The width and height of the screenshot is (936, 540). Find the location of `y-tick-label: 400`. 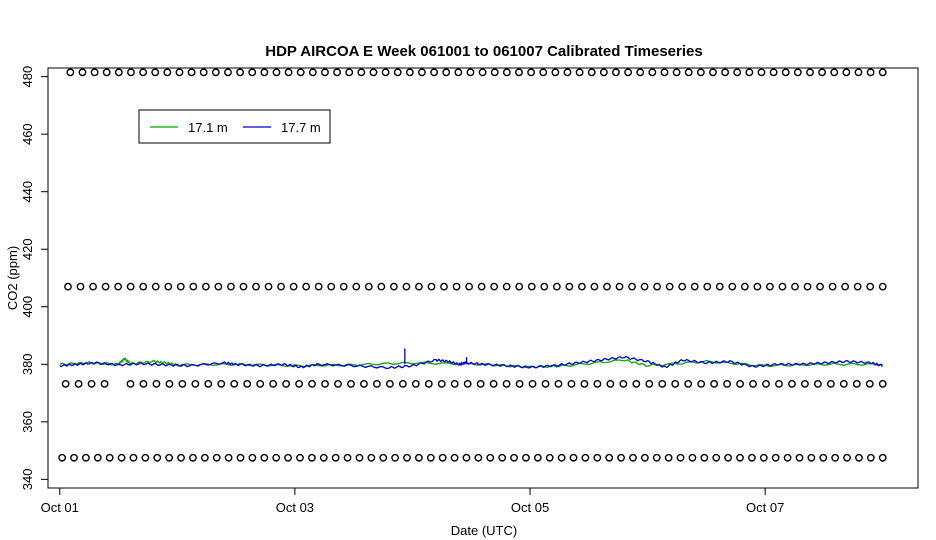

y-tick-label: 400 is located at coordinates (27, 307).